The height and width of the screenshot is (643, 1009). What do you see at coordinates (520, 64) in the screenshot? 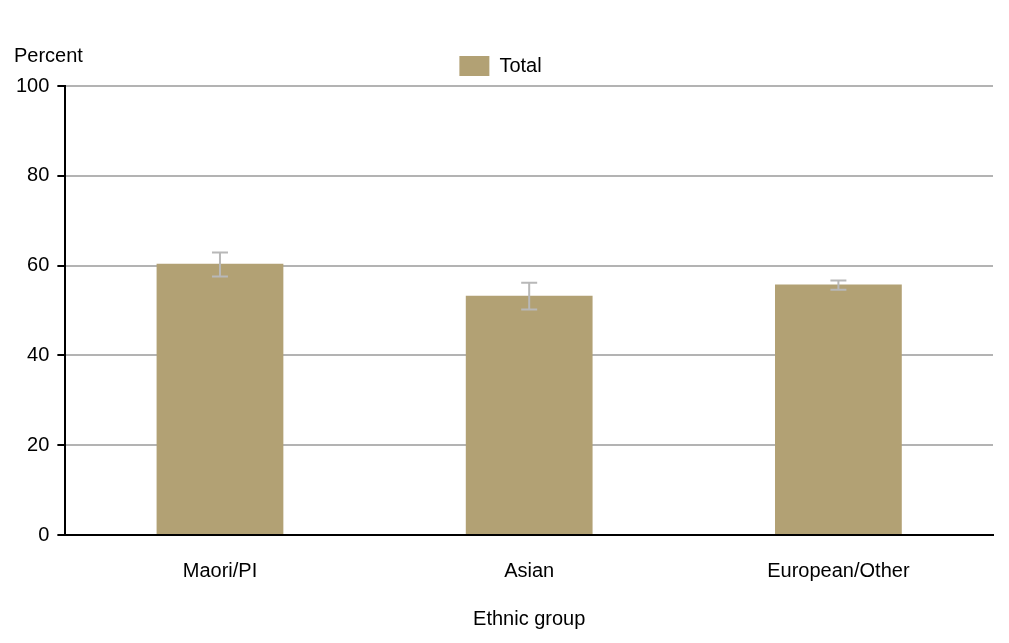
I see `legend-label: Total` at bounding box center [520, 64].